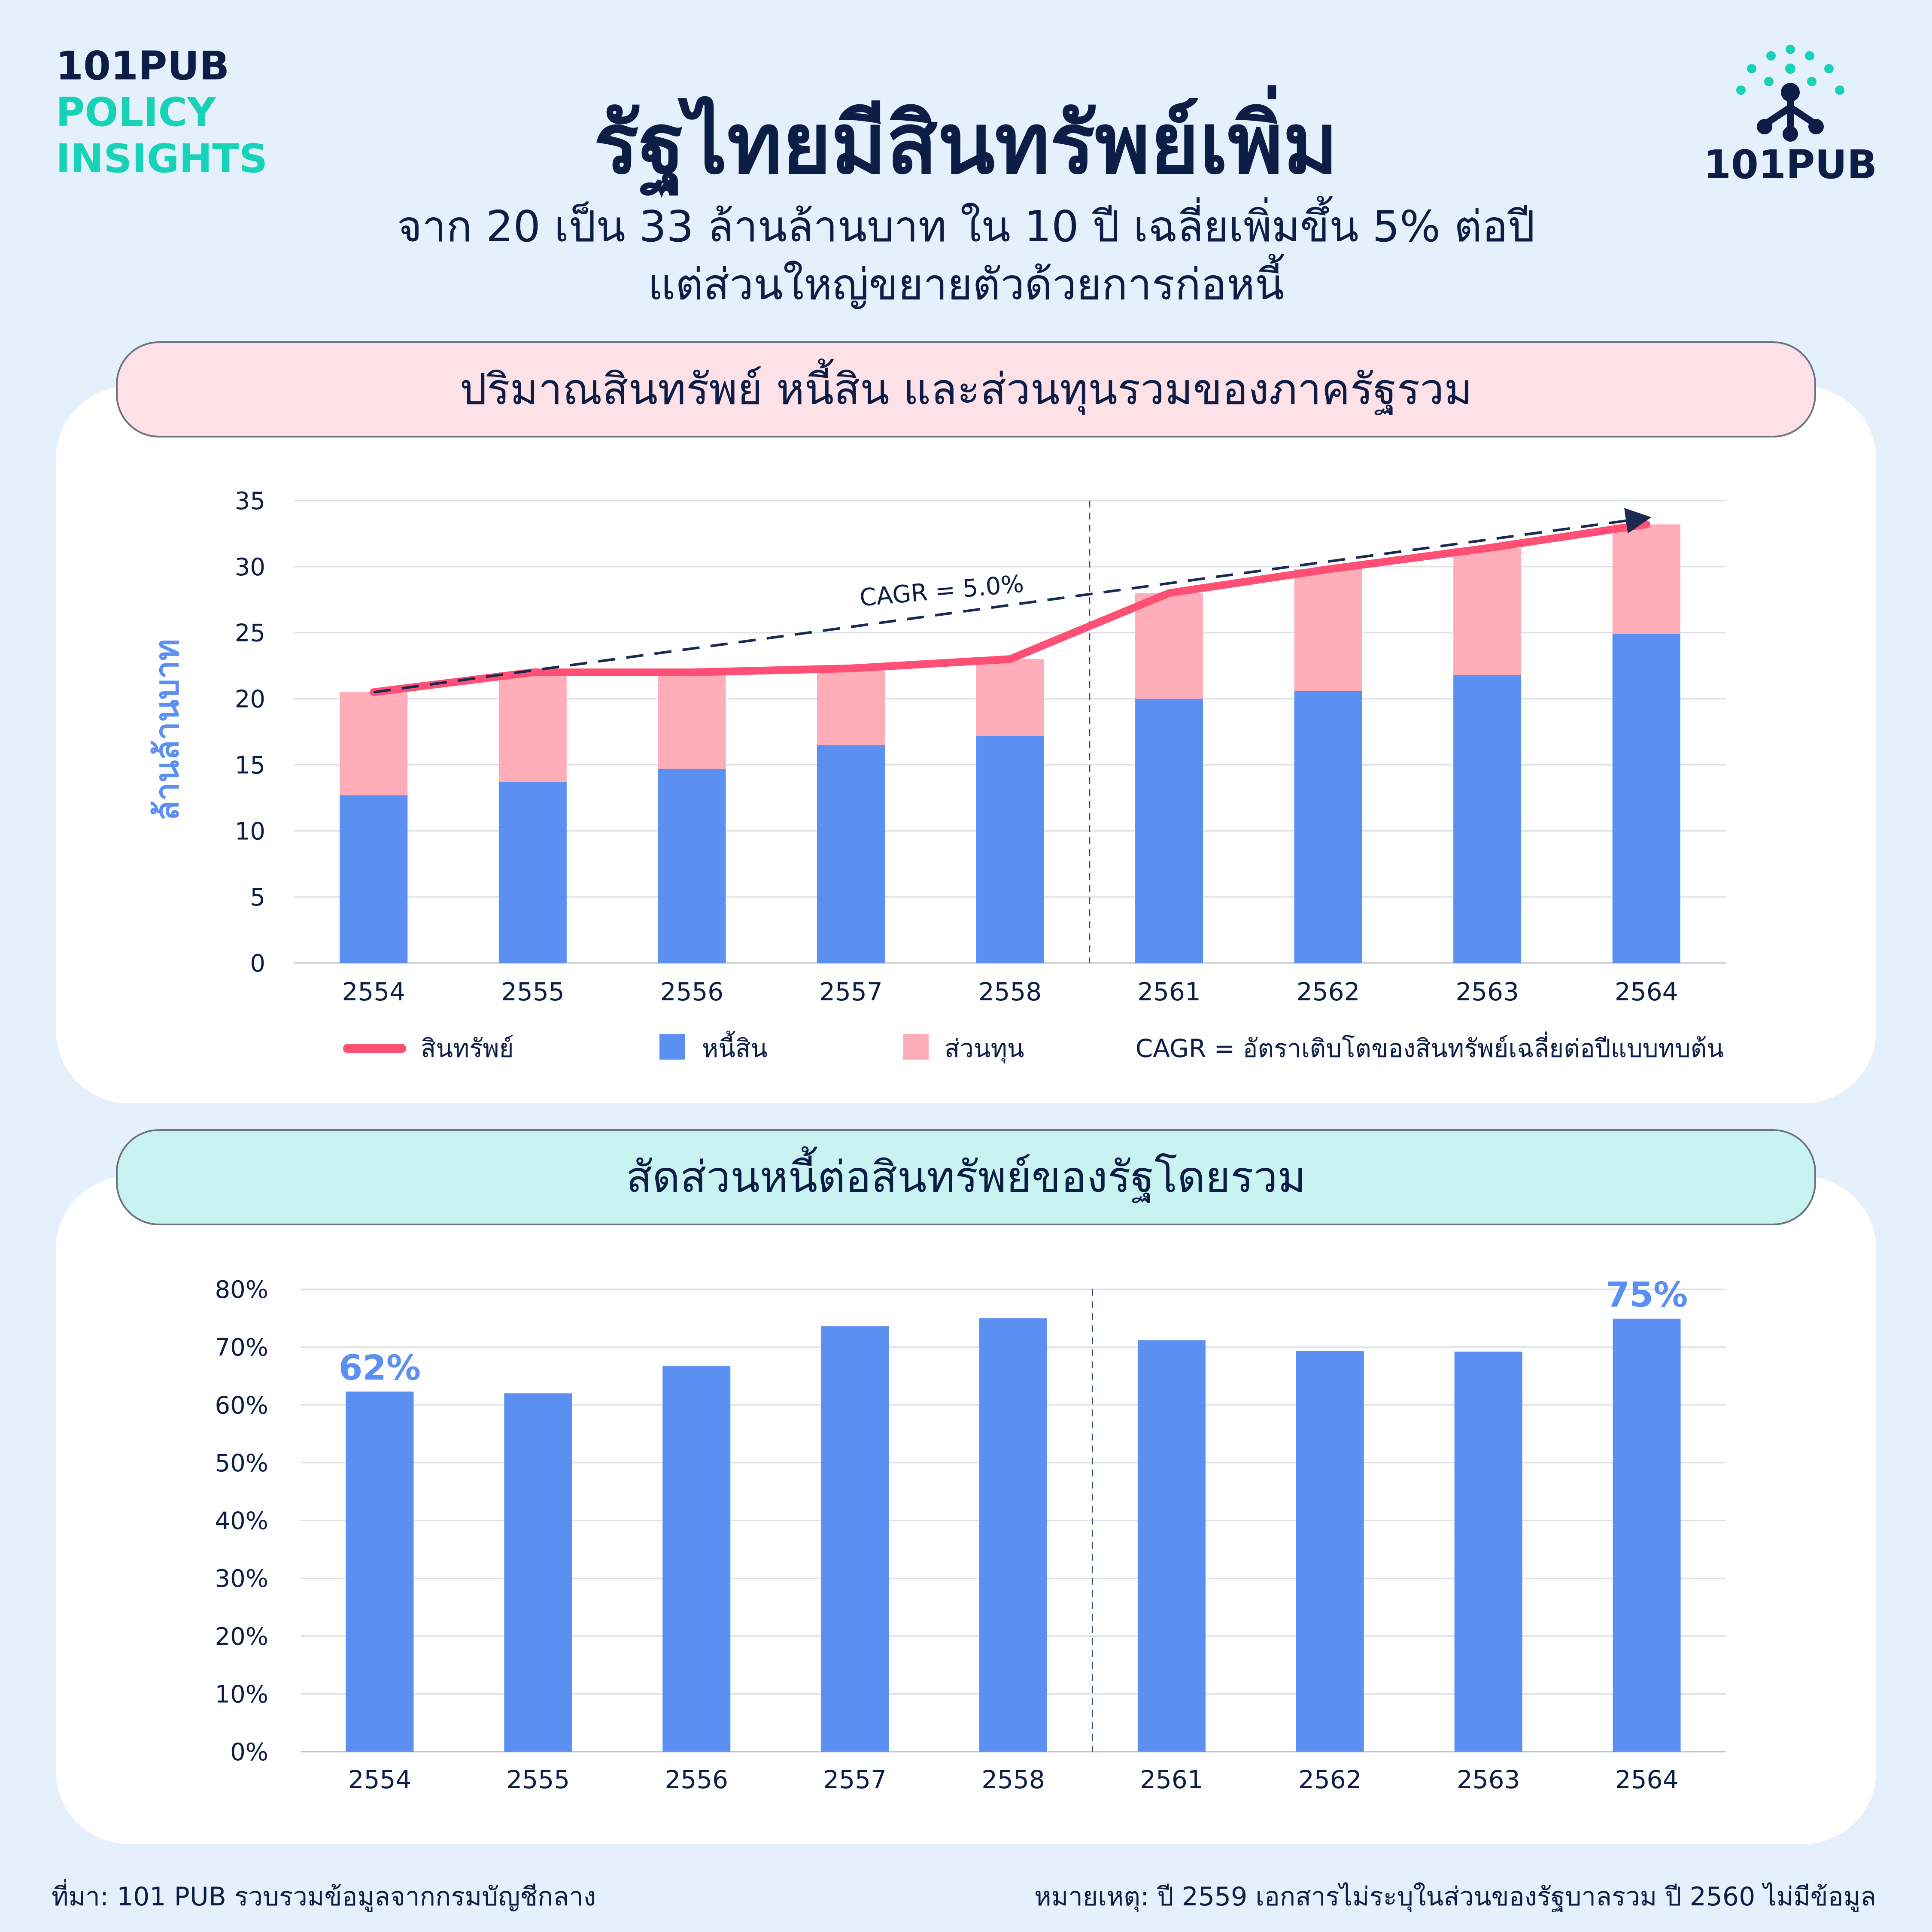 The height and width of the screenshot is (1932, 1932). I want to click on y-tick-label: 10%, so click(241, 1694).